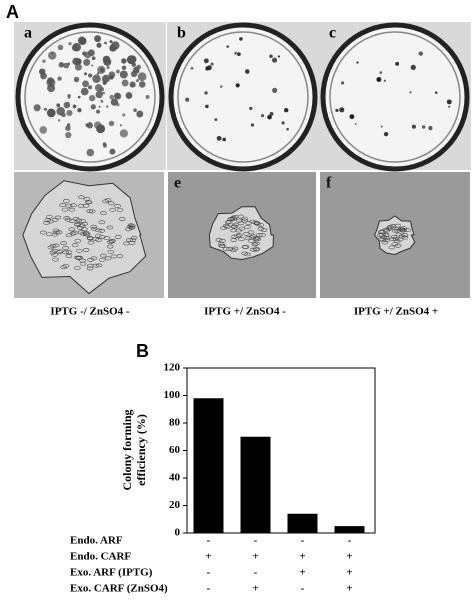 The height and width of the screenshot is (603, 474). What do you see at coordinates (350, 541) in the screenshot?
I see `condition-sign: -` at bounding box center [350, 541].